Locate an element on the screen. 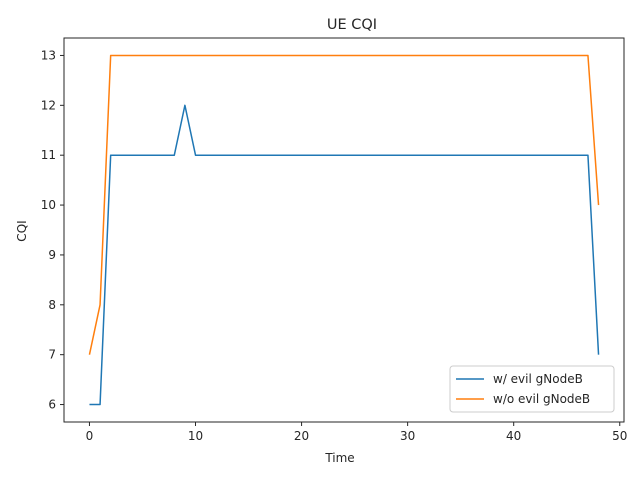 The image size is (640, 480). x-tick-label: 0 is located at coordinates (90, 436).